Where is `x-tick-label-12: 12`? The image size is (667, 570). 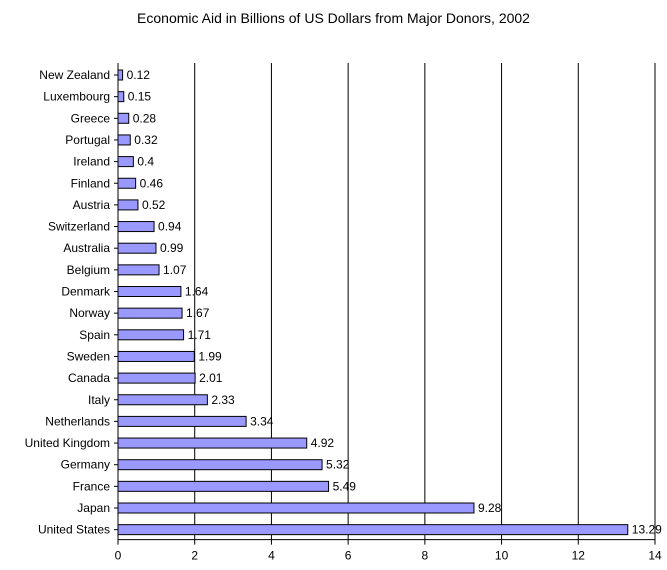
x-tick-label-12: 12 is located at coordinates (579, 556).